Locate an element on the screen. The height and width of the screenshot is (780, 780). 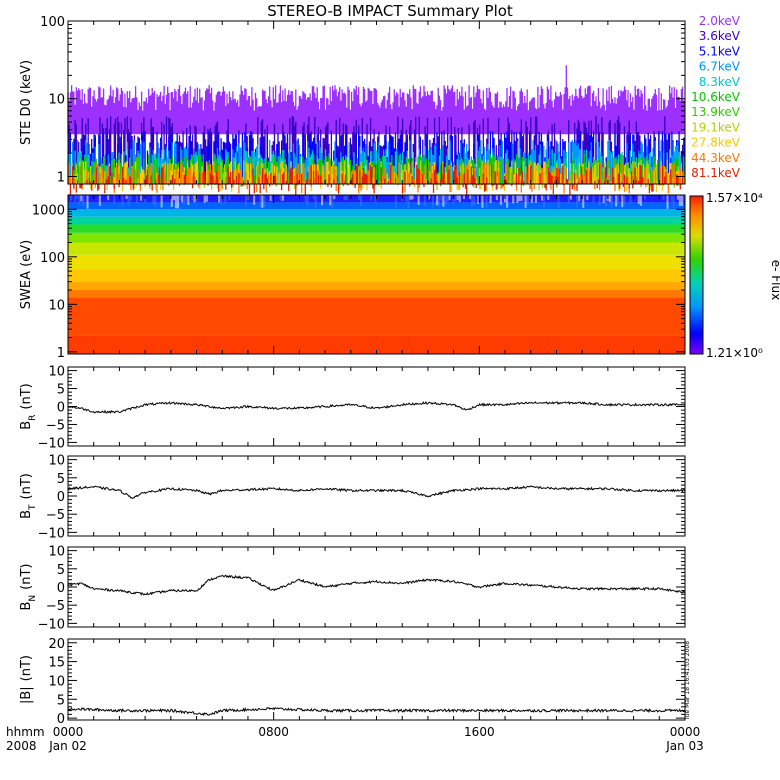
panel-bn: −10 −5 0 5 10 BN(nT) is located at coordinates (352, 588).